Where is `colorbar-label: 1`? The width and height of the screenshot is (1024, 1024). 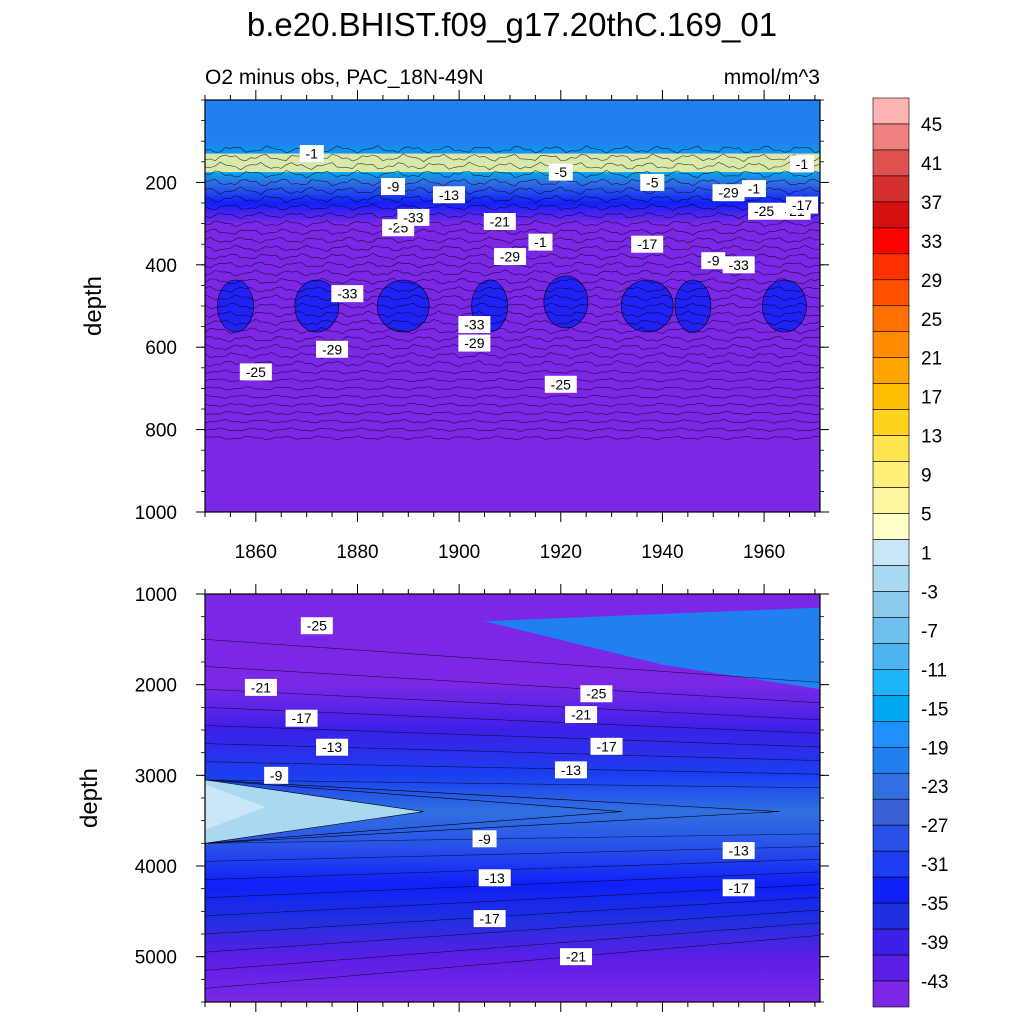 colorbar-label: 1 is located at coordinates (926, 554).